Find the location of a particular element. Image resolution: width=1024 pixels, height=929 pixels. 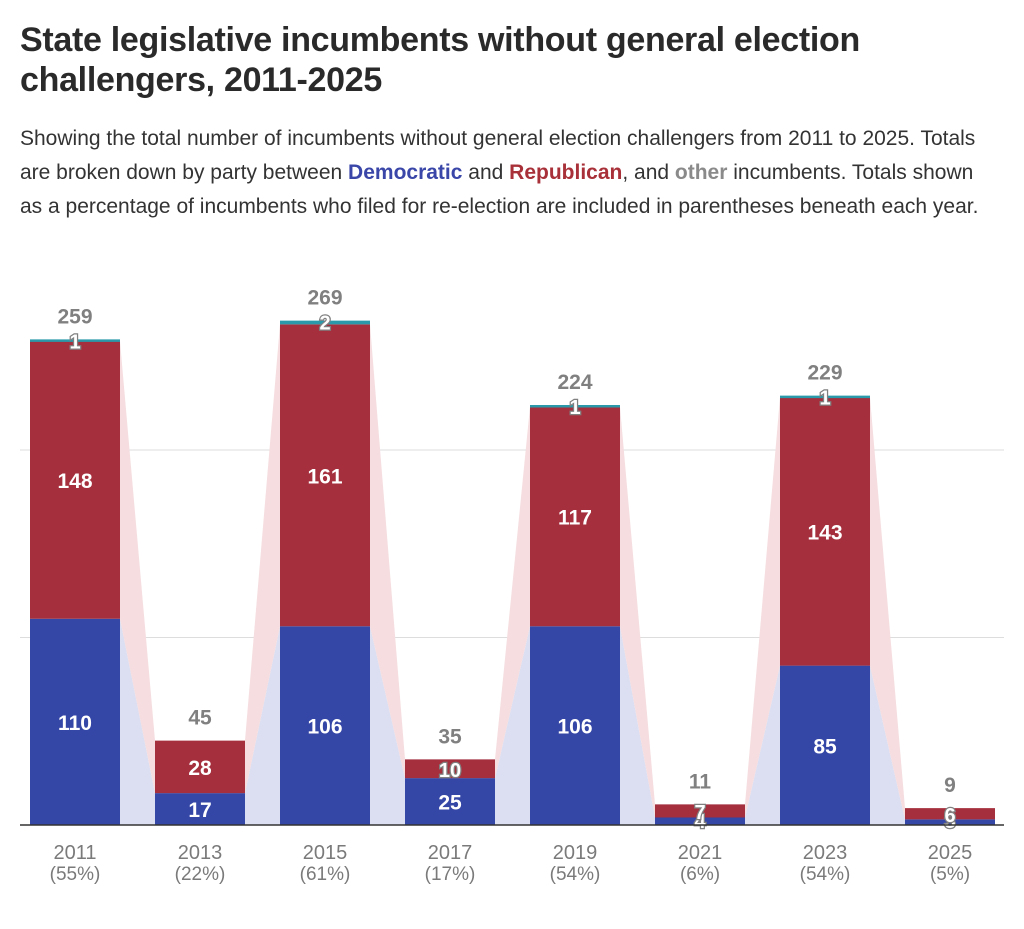

label-republican: 28 is located at coordinates (200, 768).